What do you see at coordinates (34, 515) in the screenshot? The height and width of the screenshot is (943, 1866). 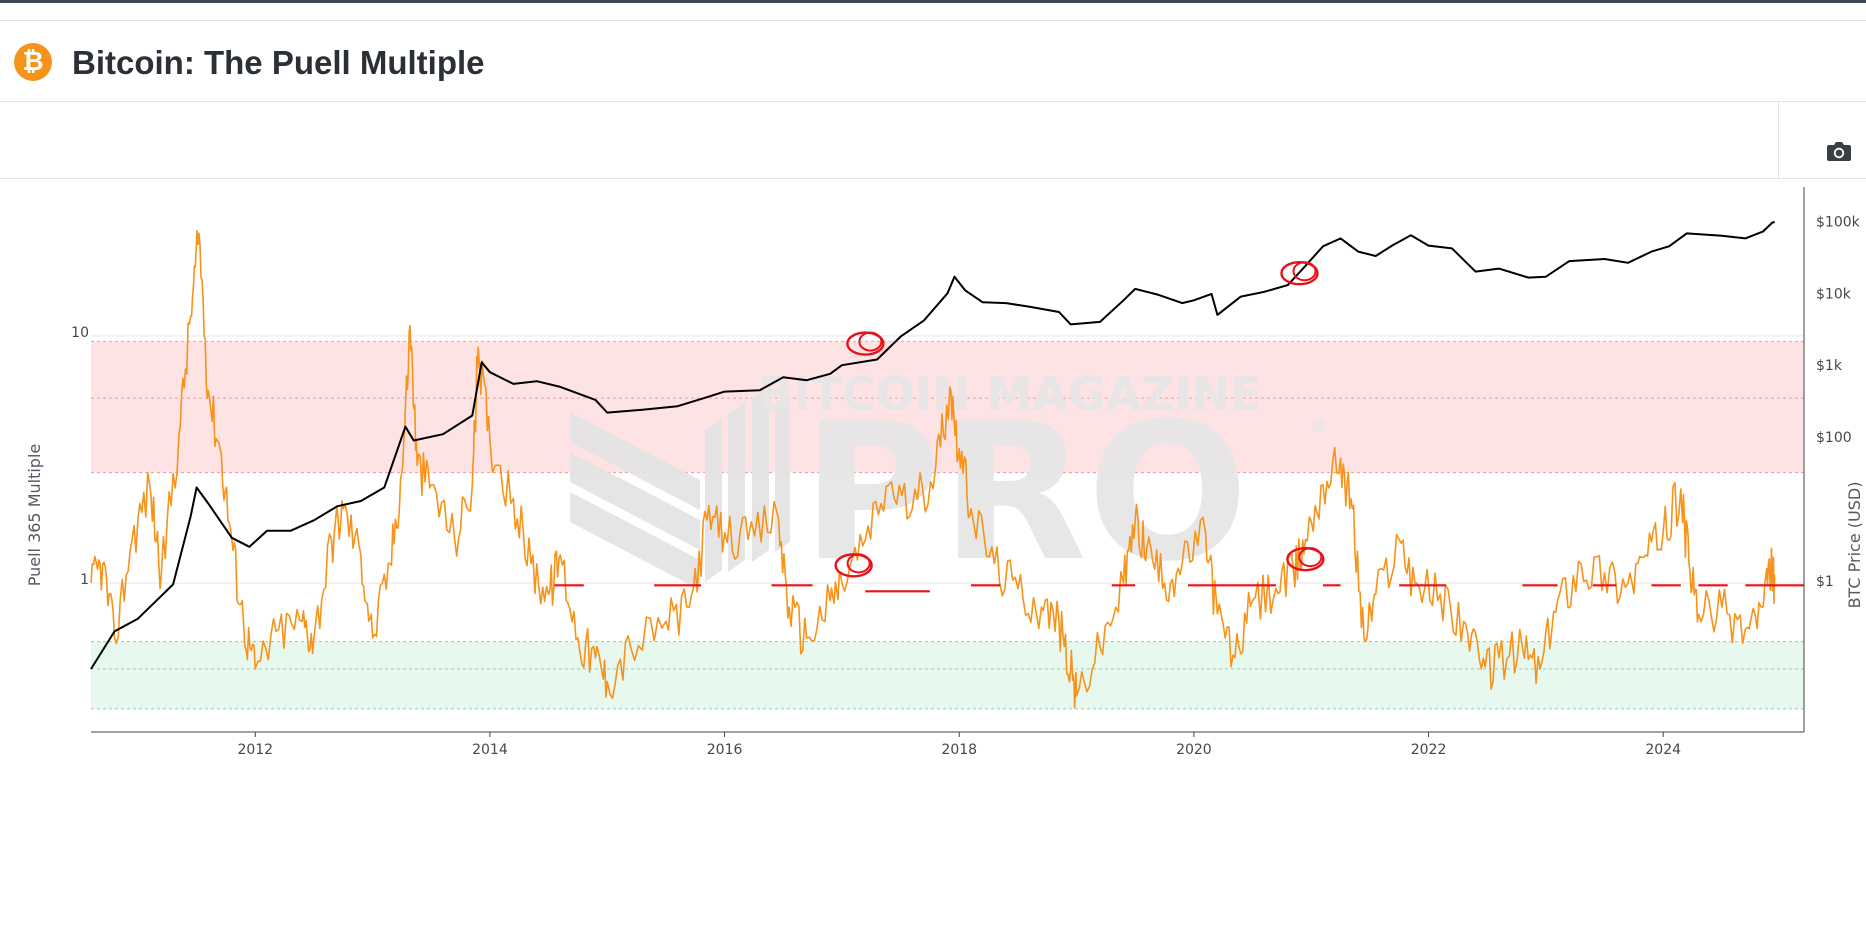 I see `left-axis-title: Puell 365 Multiple` at bounding box center [34, 515].